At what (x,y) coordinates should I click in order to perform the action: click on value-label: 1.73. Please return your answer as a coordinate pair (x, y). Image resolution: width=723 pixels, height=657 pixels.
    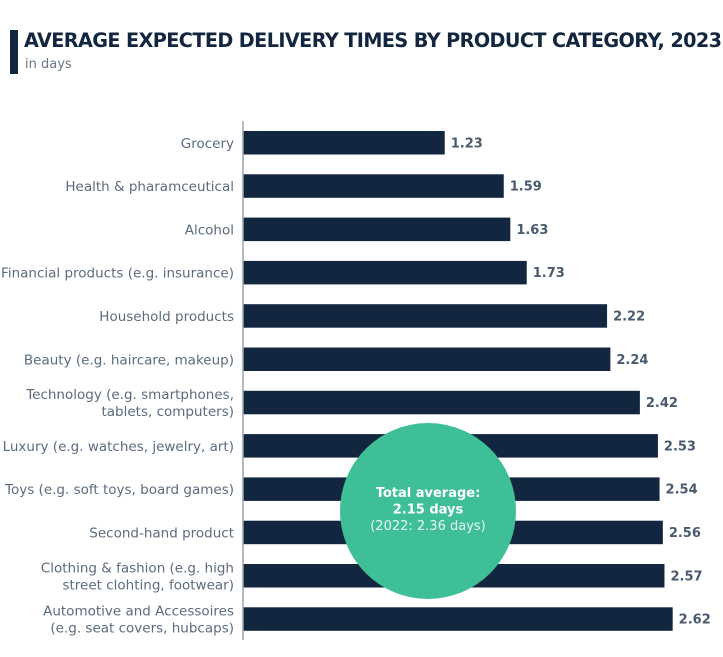
    Looking at the image, I should click on (549, 273).